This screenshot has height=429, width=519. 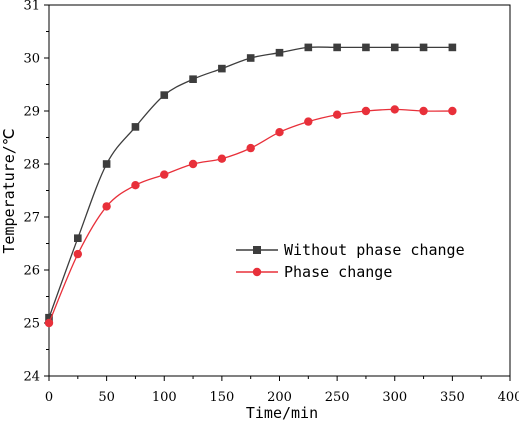 I want to click on y-tick-label: 27, so click(x=31, y=218).